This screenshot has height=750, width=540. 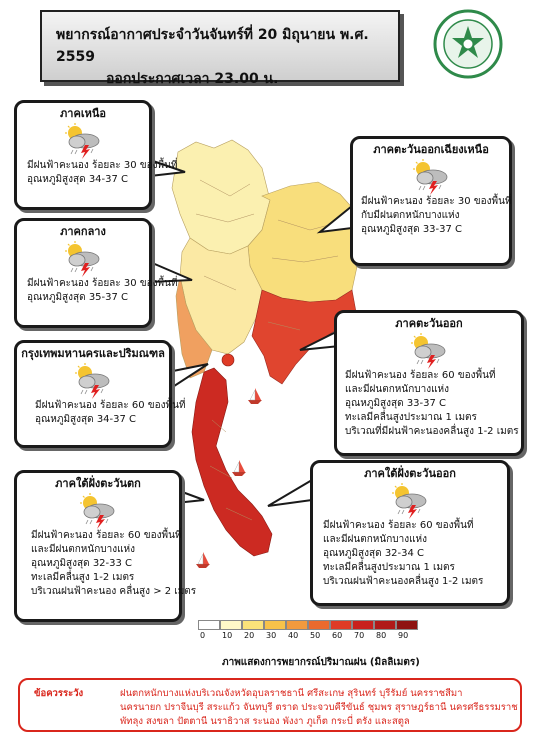 What do you see at coordinates (203, 635) in the screenshot?
I see `legend-tick-label: 0` at bounding box center [203, 635].